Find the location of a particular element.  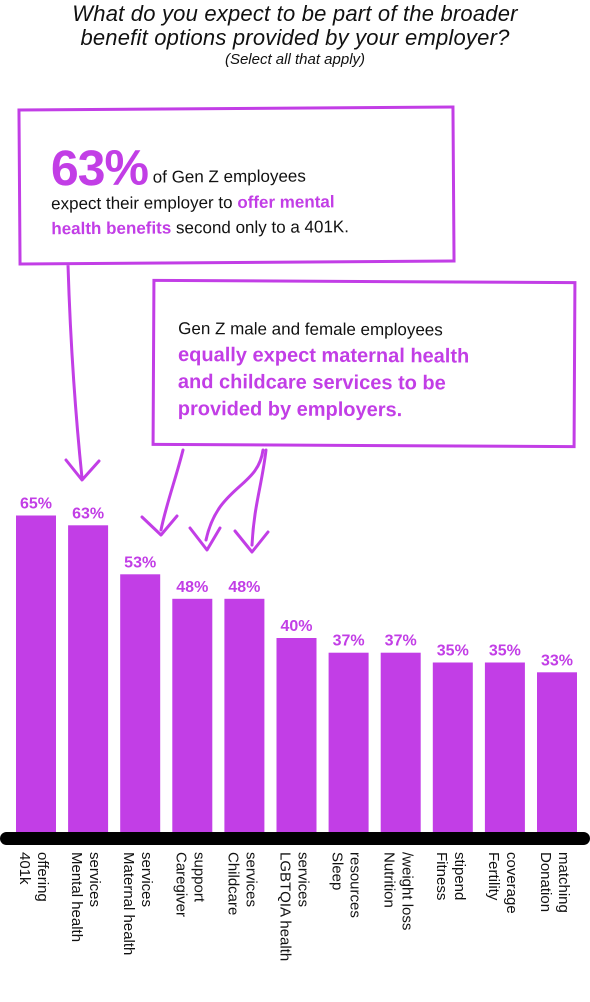

category-label-line: resources is located at coordinates (355, 885).